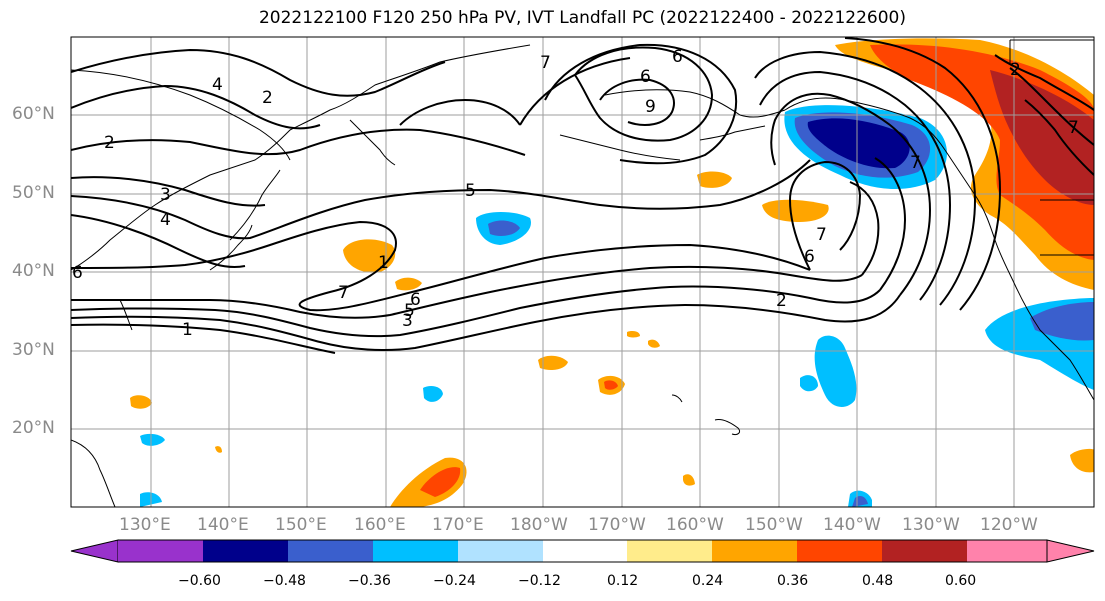 The image size is (1105, 601). I want to click on lon-label-160e: 160°E, so click(380, 525).